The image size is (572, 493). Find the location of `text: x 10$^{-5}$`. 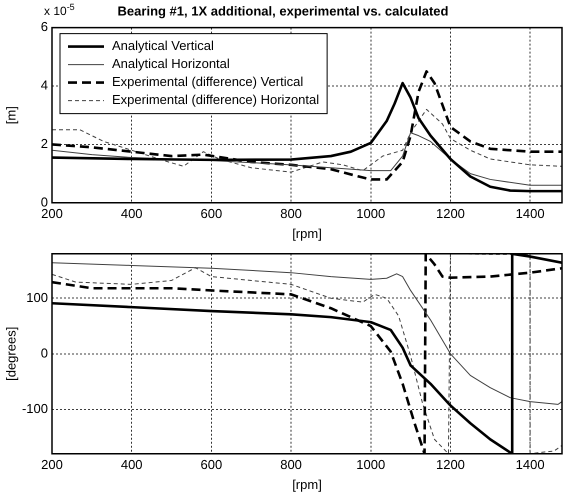

text: x 10$^{-5}$ is located at coordinates (59, 10).